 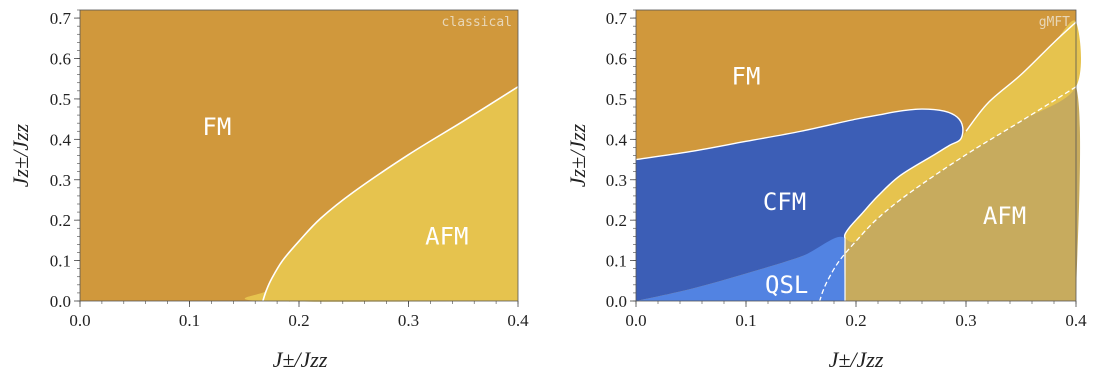 What do you see at coordinates (477, 22) in the screenshot?
I see `panel-tag: classical` at bounding box center [477, 22].